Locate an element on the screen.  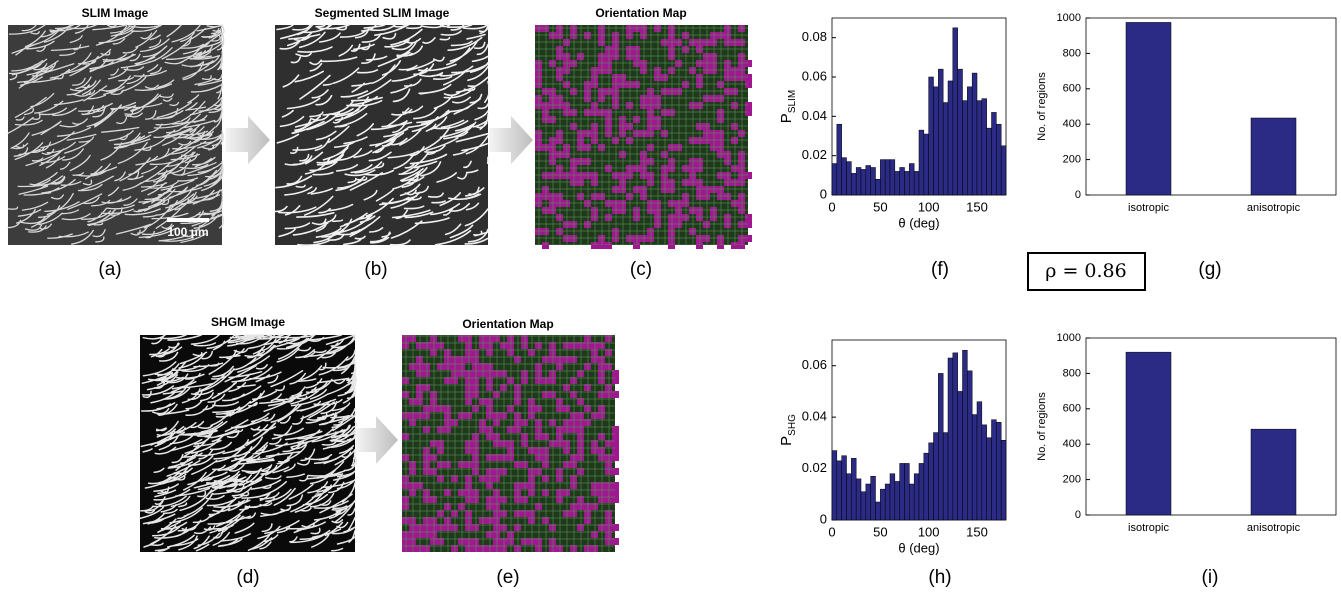
y-tick-label: 800 is located at coordinates (1072, 53).